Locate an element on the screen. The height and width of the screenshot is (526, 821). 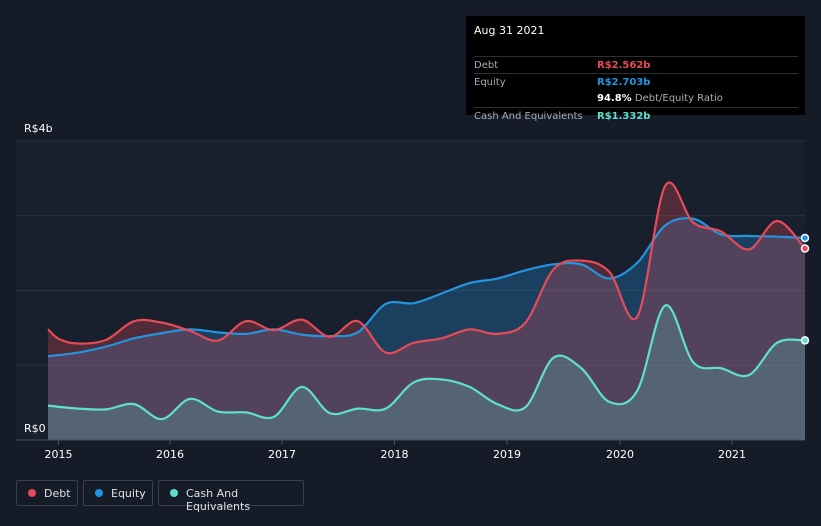
x-tick-label: 2021 is located at coordinates (732, 454).